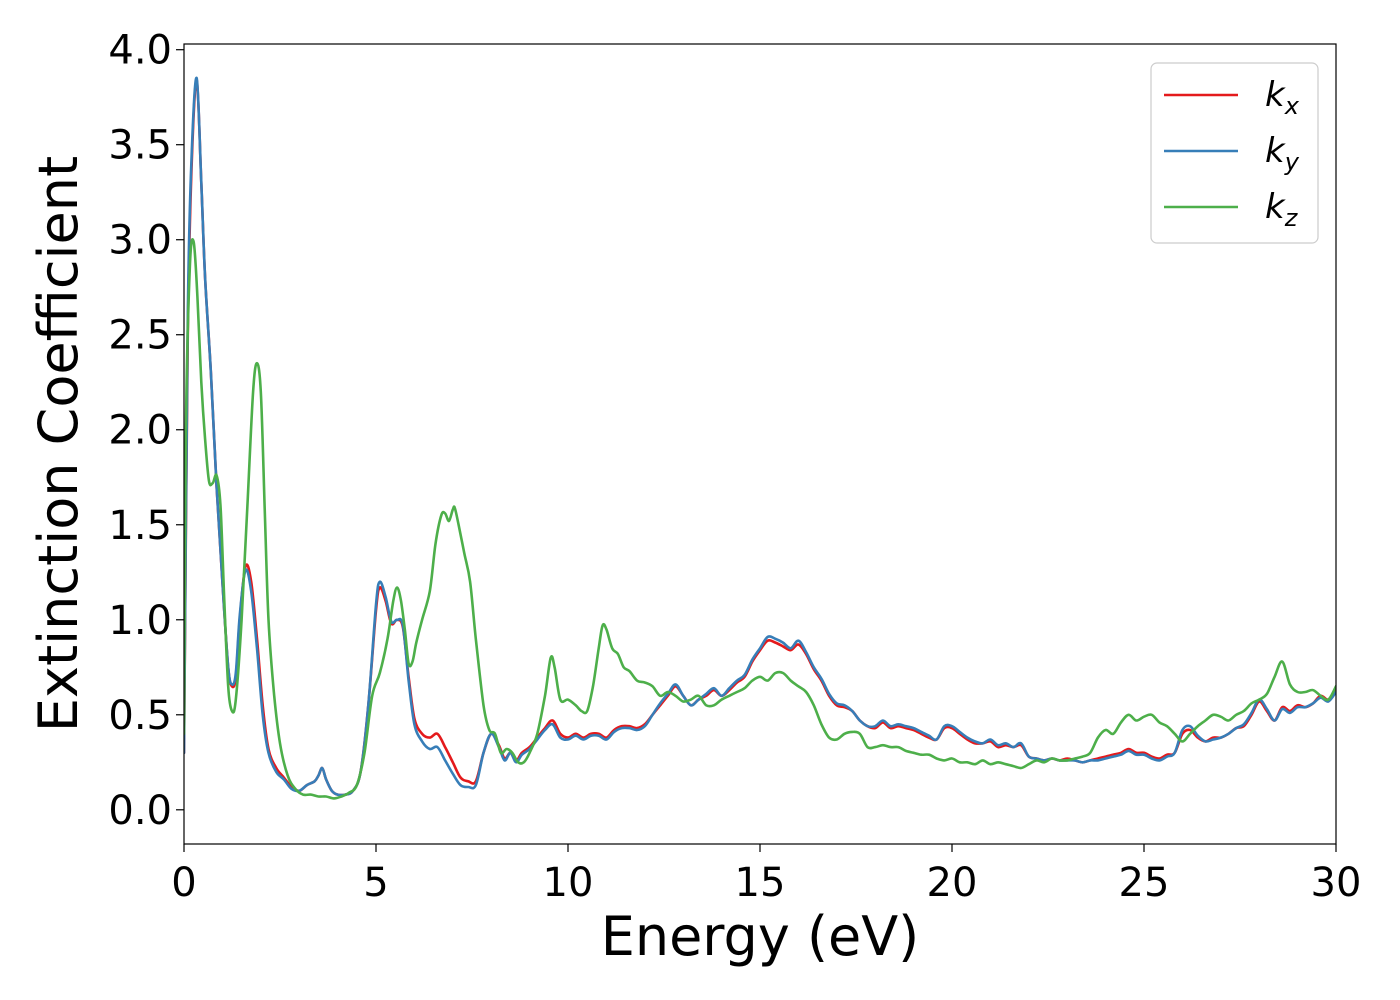  I want to click on x-axis: 0 5 10 15 20 25 30, so click(766, 875).